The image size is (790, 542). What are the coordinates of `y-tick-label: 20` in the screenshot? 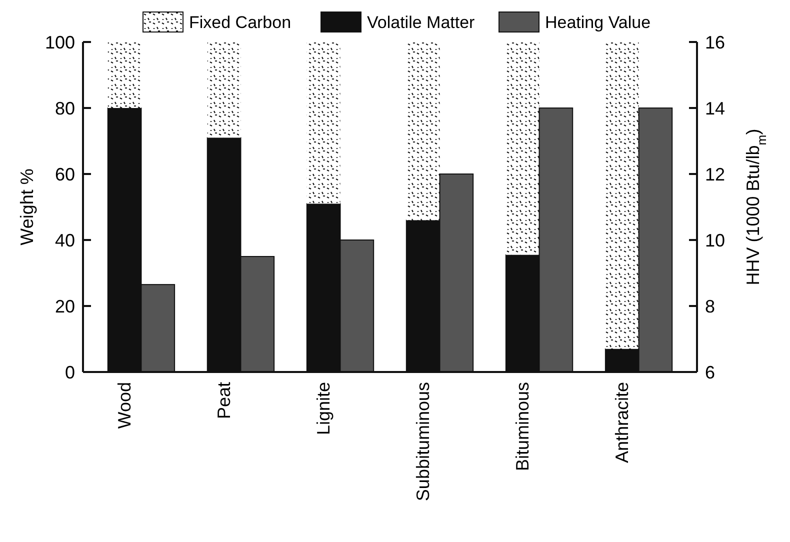 It's located at (64, 306).